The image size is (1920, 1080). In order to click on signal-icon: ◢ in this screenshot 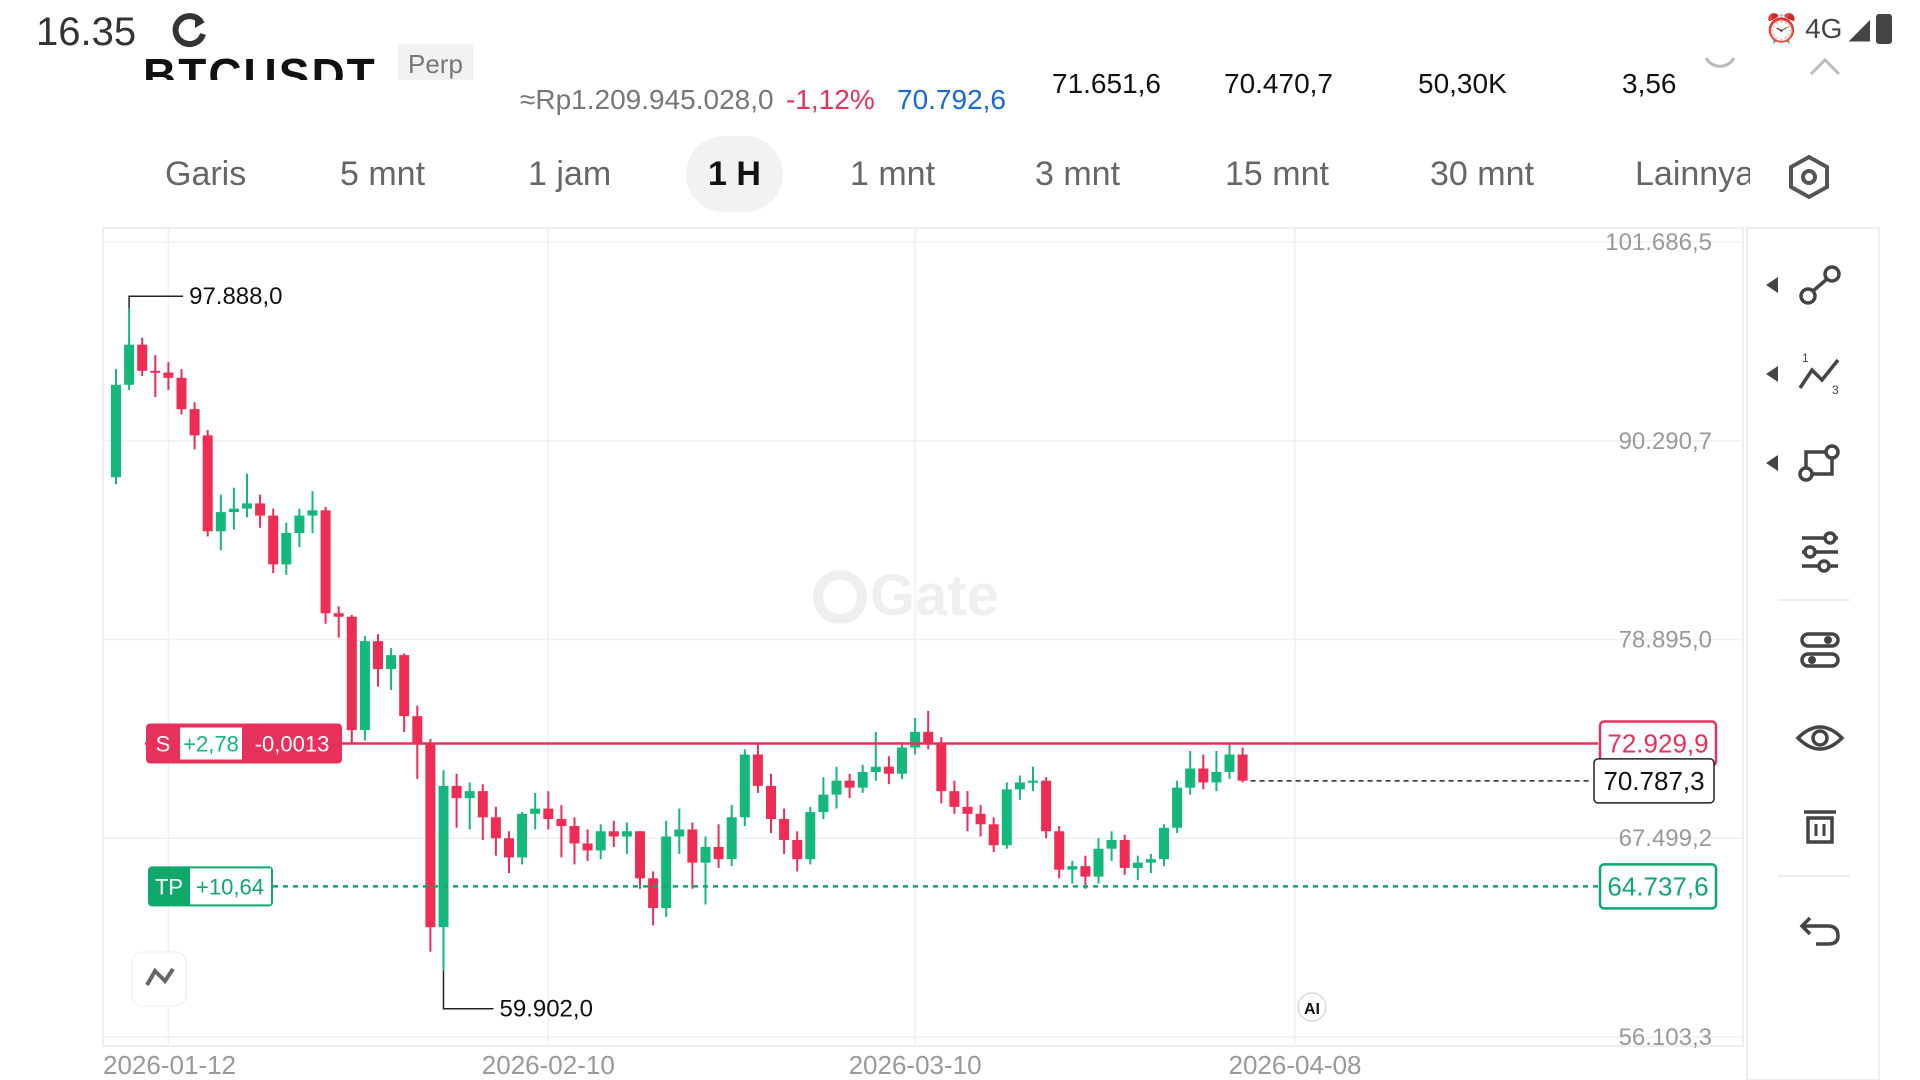, I will do `click(1859, 28)`.